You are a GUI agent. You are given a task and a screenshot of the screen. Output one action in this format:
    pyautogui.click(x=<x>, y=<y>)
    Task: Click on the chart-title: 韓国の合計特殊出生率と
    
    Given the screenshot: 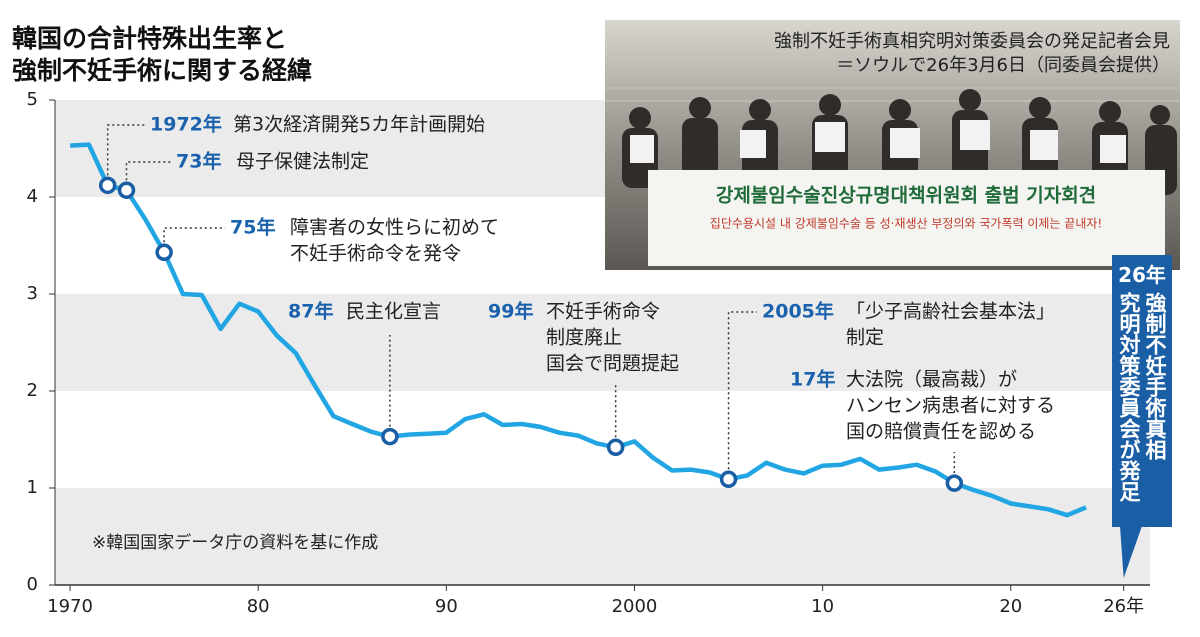 What is the action you would take?
    pyautogui.click(x=149, y=38)
    